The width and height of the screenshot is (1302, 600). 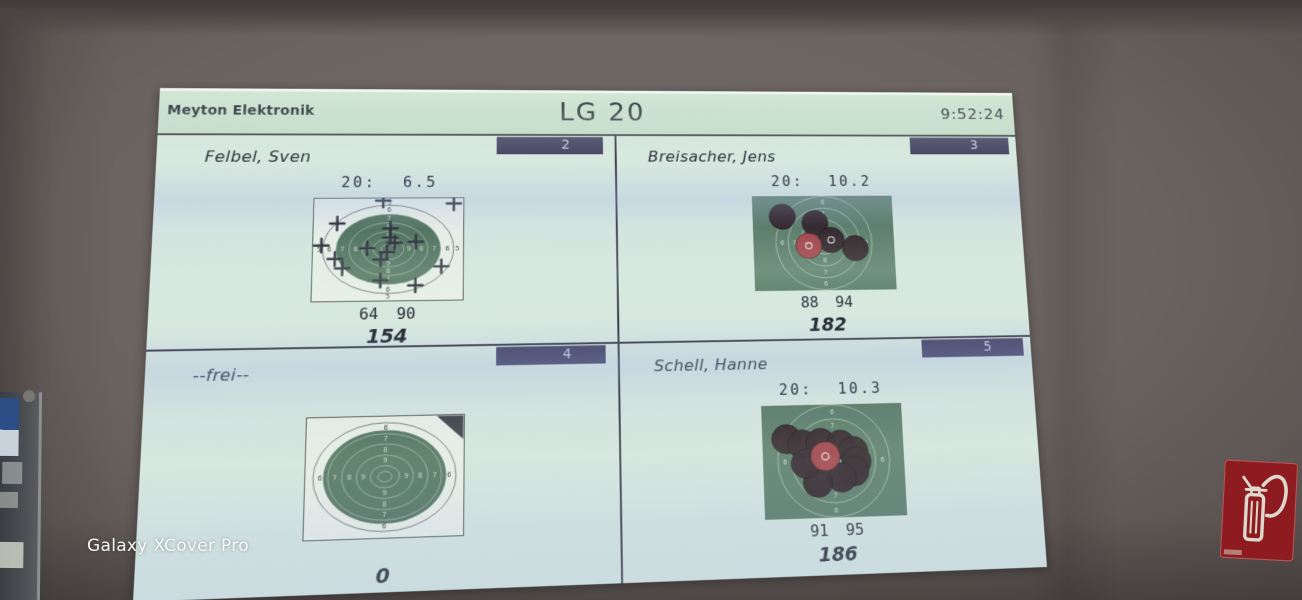 What do you see at coordinates (387, 314) in the screenshot?
I see `series-scores: 64 90` at bounding box center [387, 314].